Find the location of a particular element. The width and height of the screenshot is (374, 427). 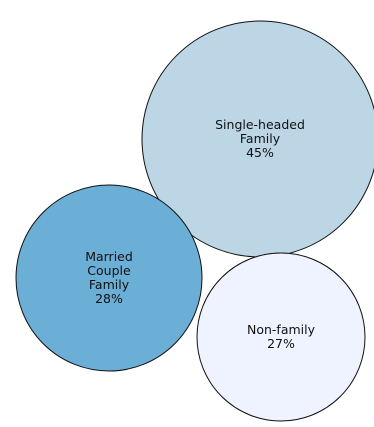

bubble-label-line-2-0: Non-family is located at coordinates (281, 329).